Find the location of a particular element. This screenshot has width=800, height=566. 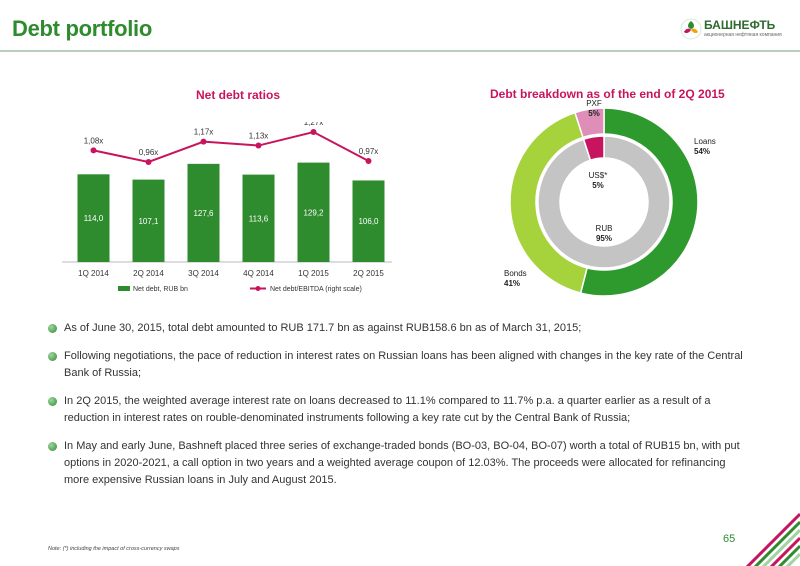

logo-name: БАШНЕФТЬ is located at coordinates (740, 25).